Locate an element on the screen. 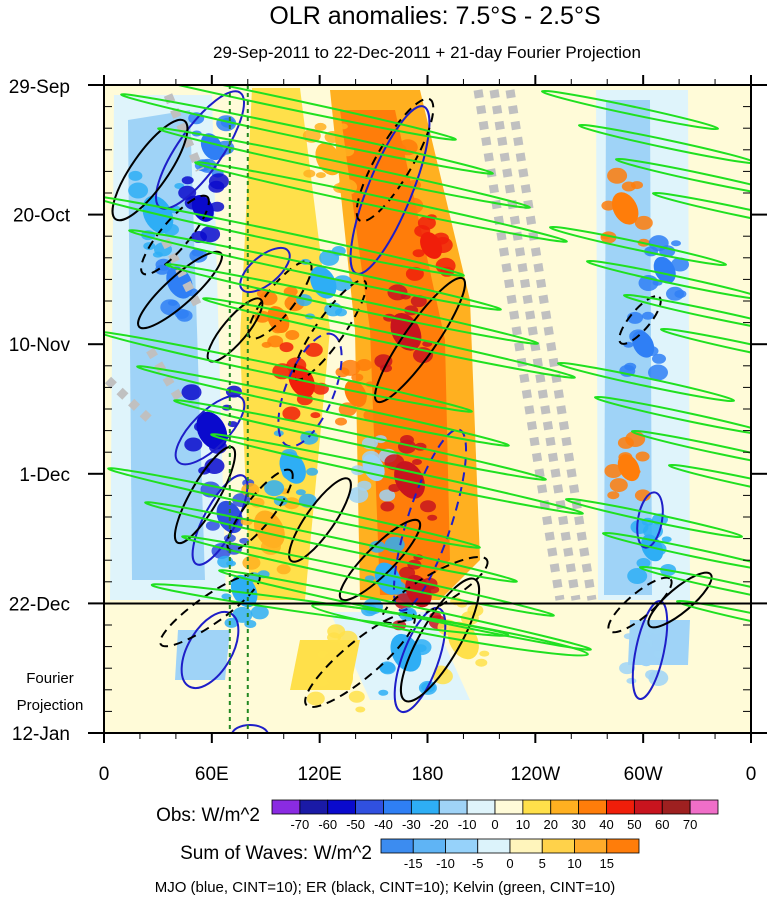 This screenshot has width=771, height=899. y-tick-label: 22-Dec is located at coordinates (39, 604).